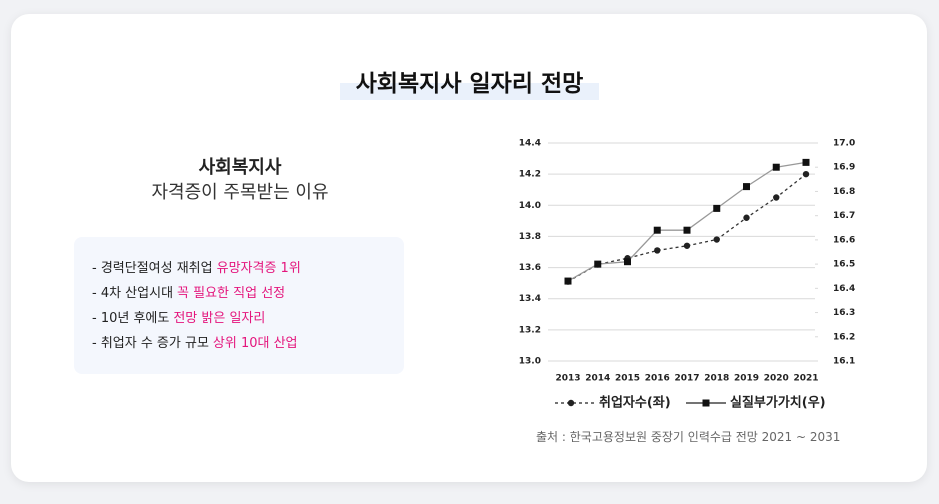 The width and height of the screenshot is (939, 504). Describe the element at coordinates (530, 206) in the screenshot. I see `y-tick-label: 14.0` at that location.